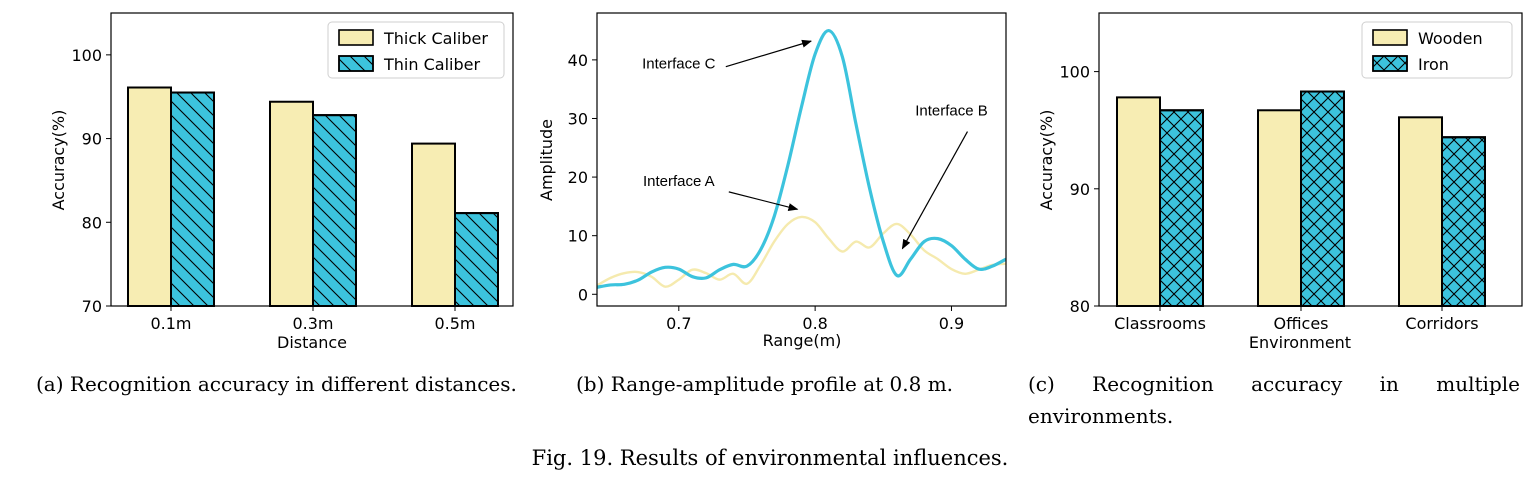  Describe the element at coordinates (802, 340) in the screenshot. I see `x-axis-label-b: Range(m)` at that location.